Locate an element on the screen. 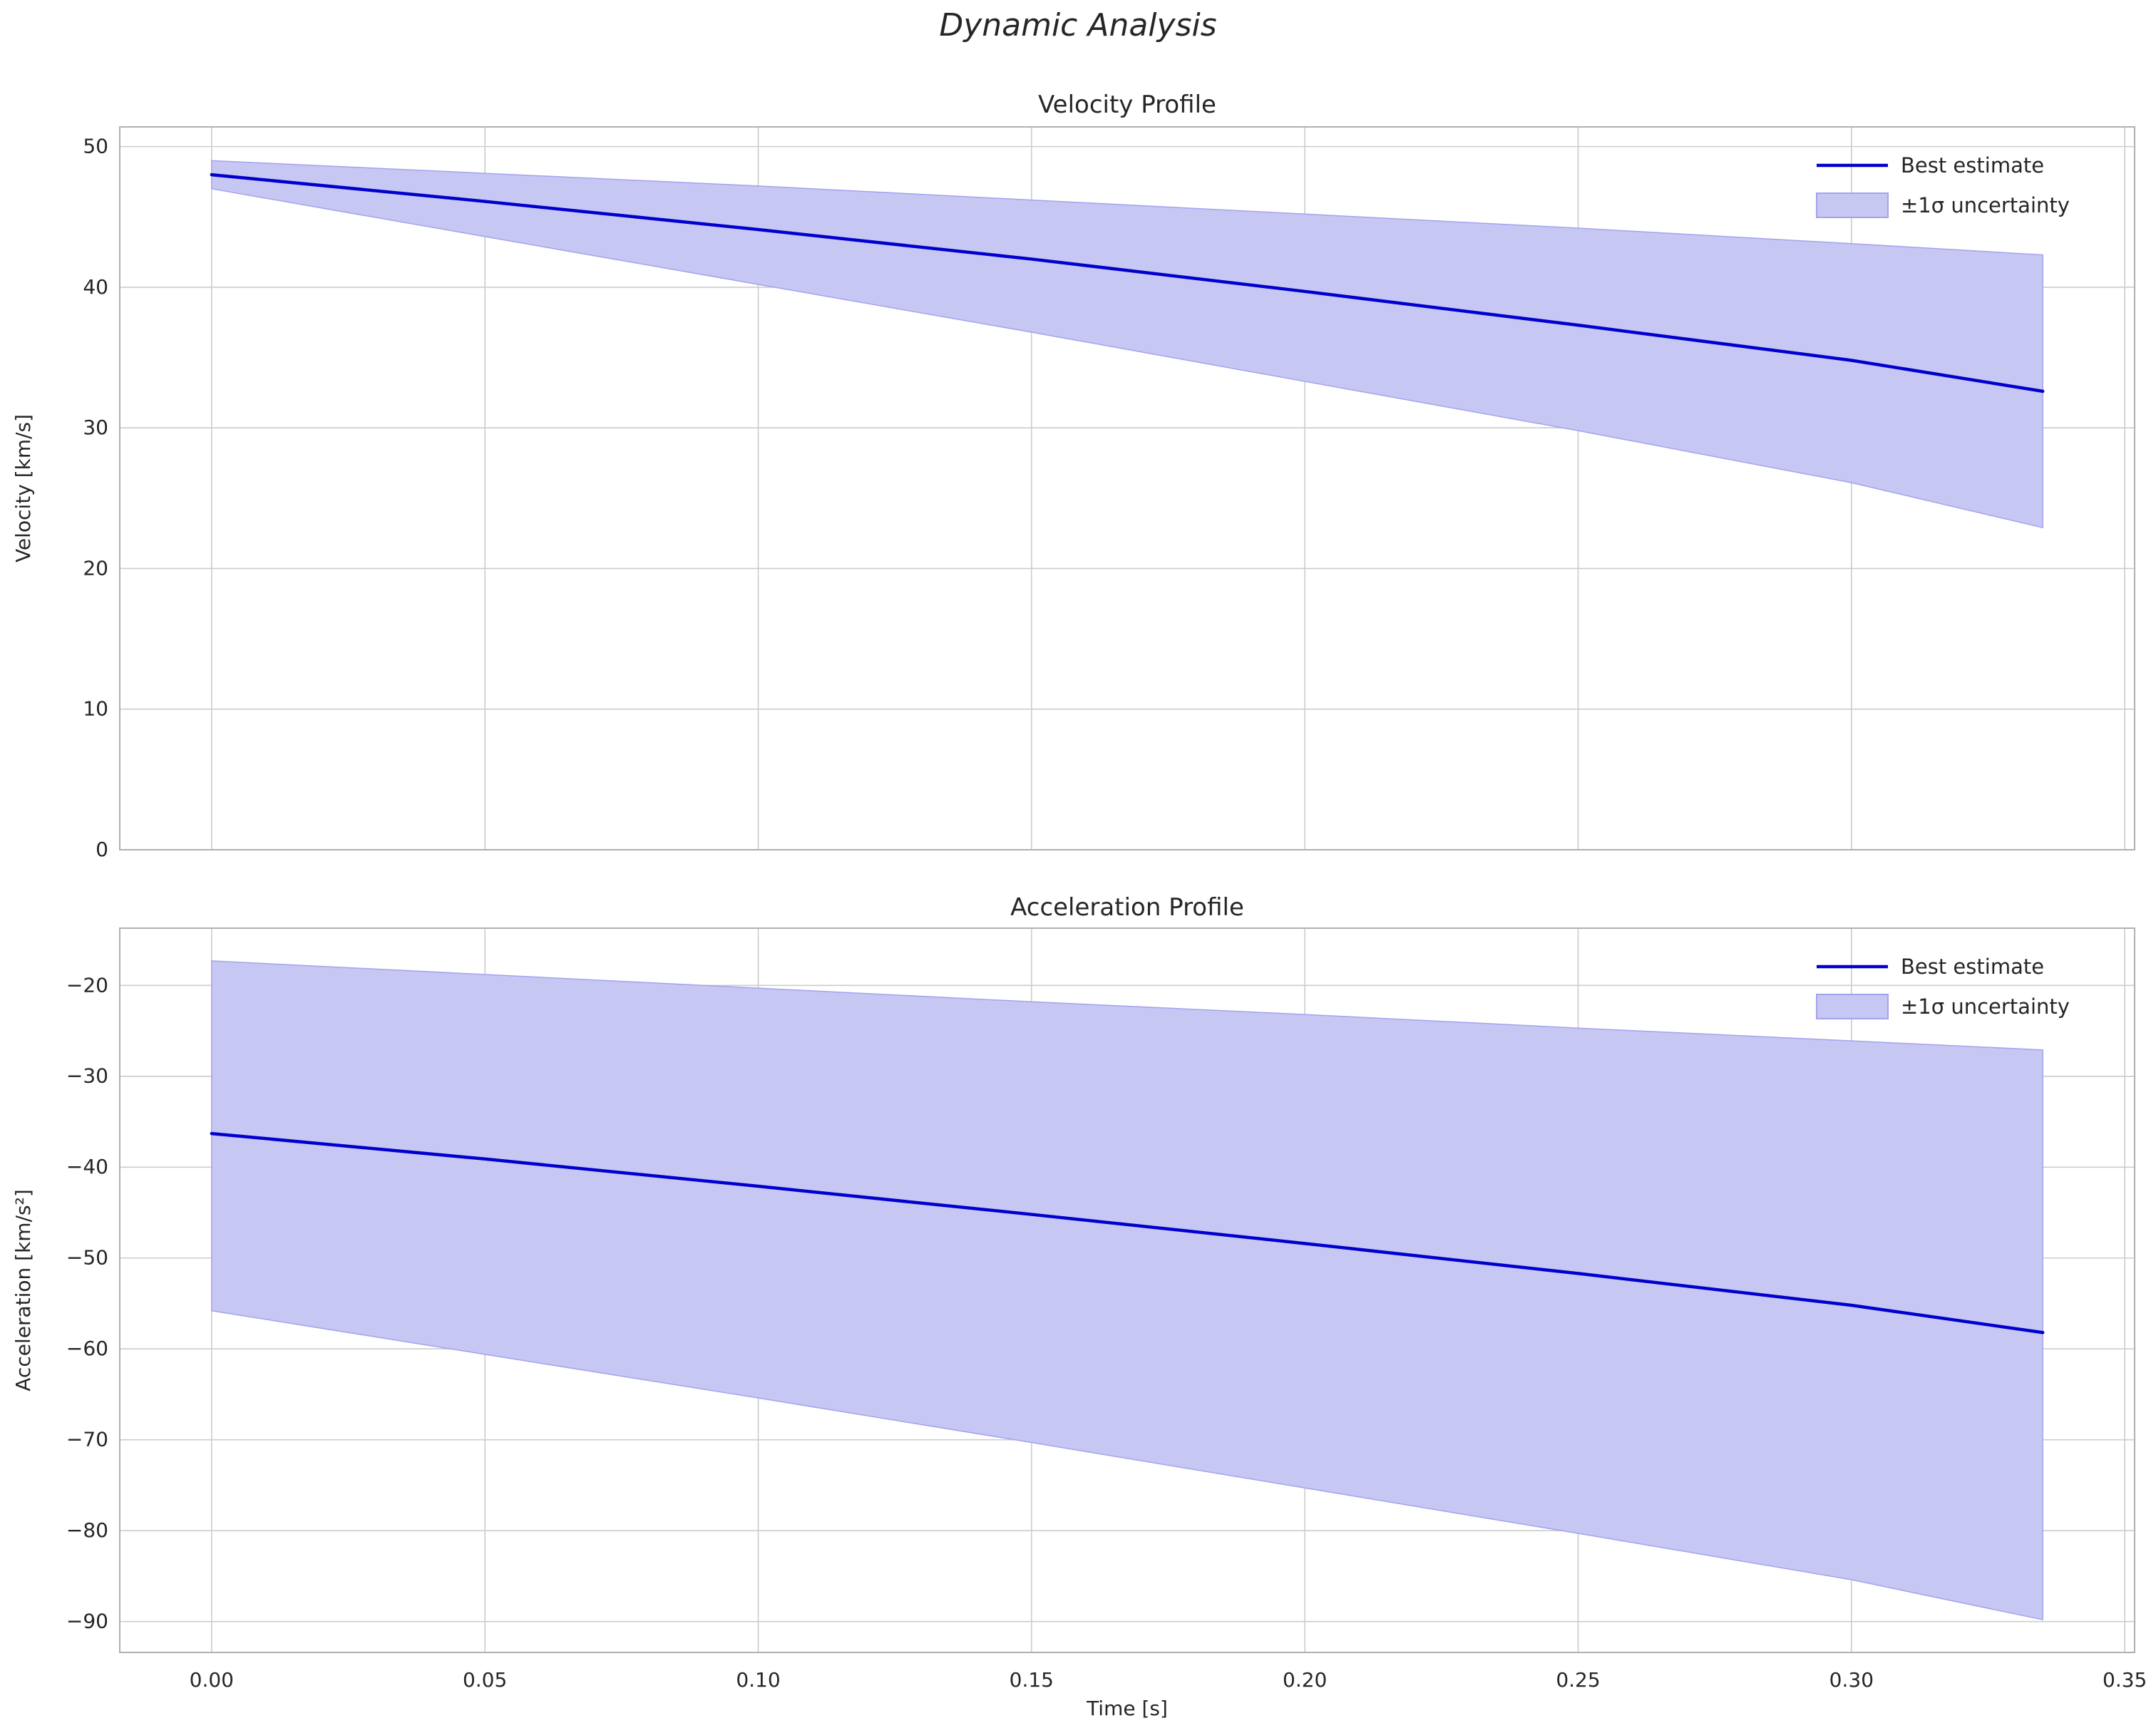  svg-text: 0 is located at coordinates (102, 849).